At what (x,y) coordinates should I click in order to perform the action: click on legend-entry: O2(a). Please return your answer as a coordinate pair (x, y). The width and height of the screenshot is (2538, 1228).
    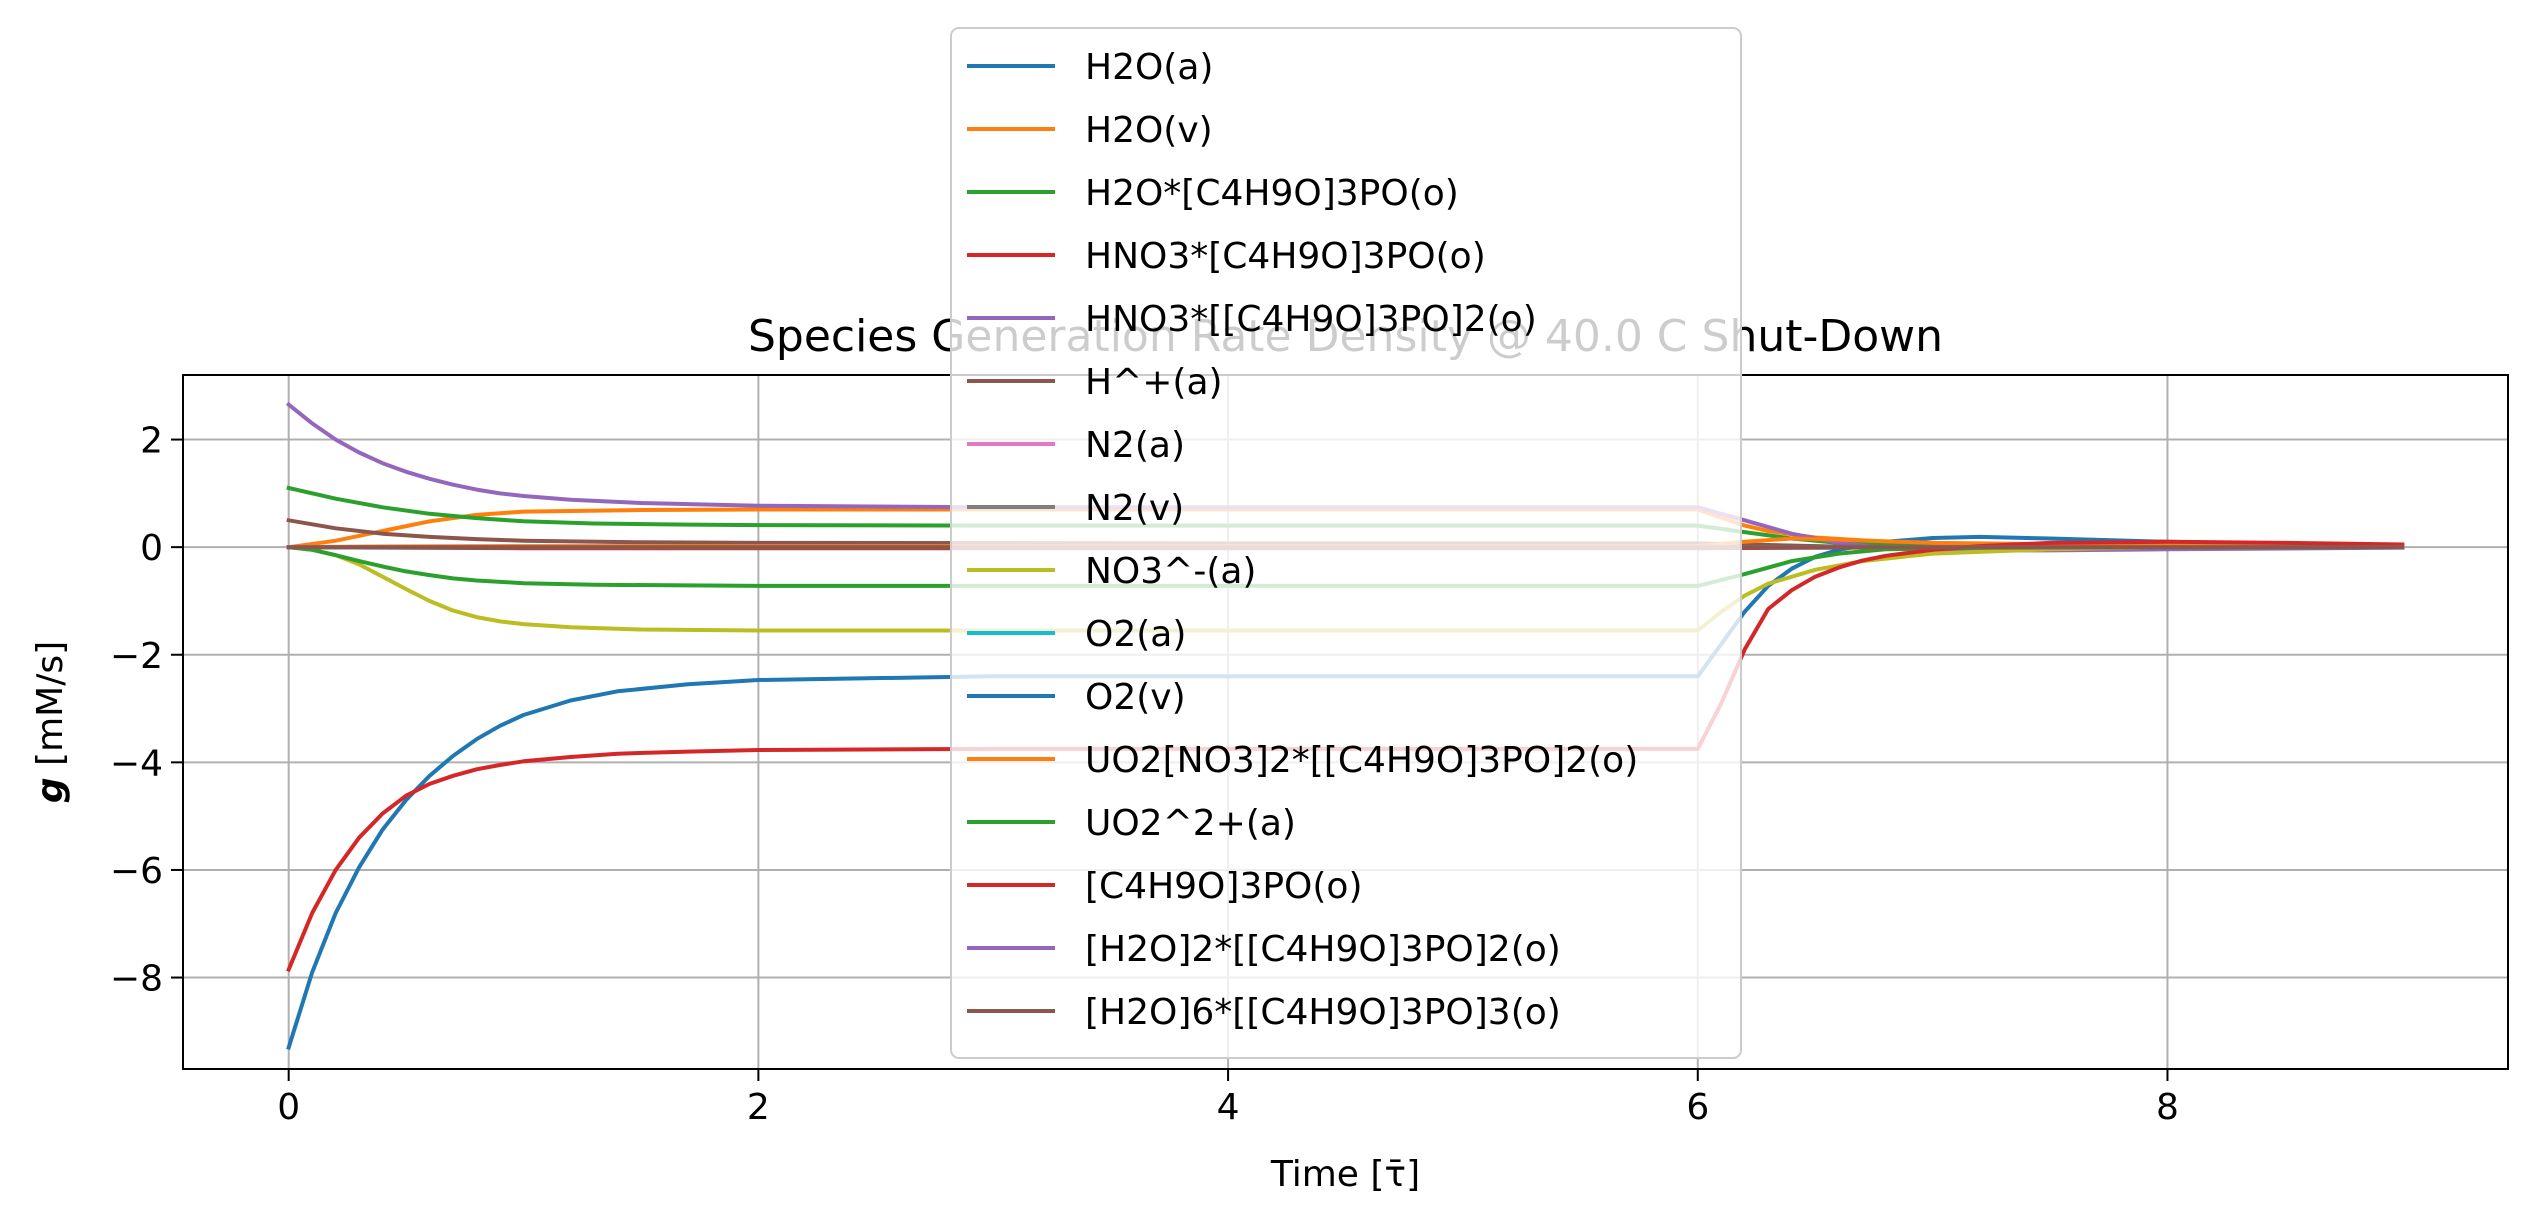
    Looking at the image, I should click on (1135, 634).